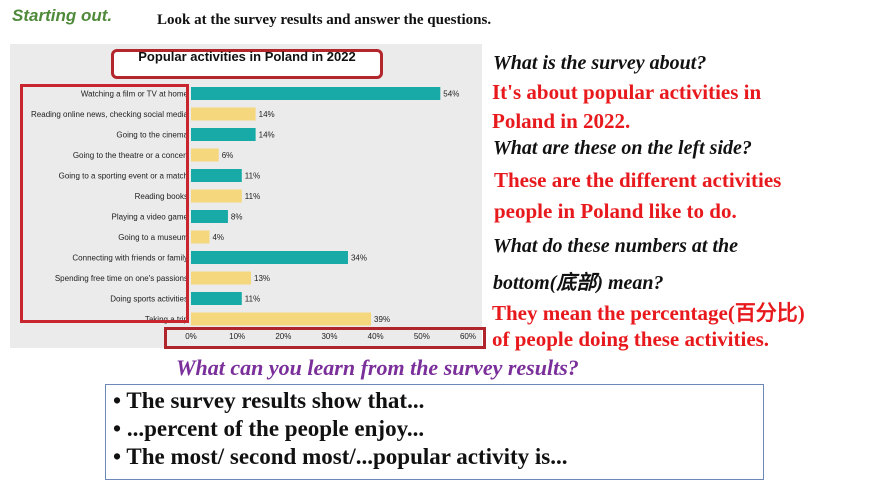 The image size is (870, 489). Describe the element at coordinates (422, 336) in the screenshot. I see `x-tick-label: 50%` at that location.